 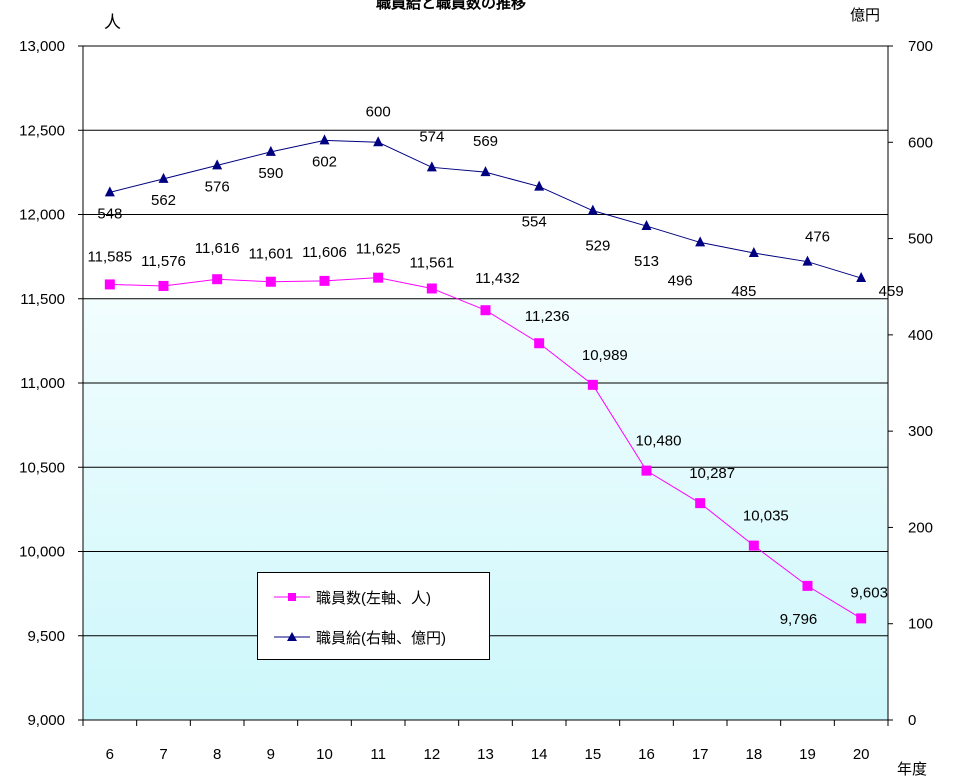 What do you see at coordinates (605, 355) in the screenshot?
I see `staff-count-data-label: 10,989` at bounding box center [605, 355].